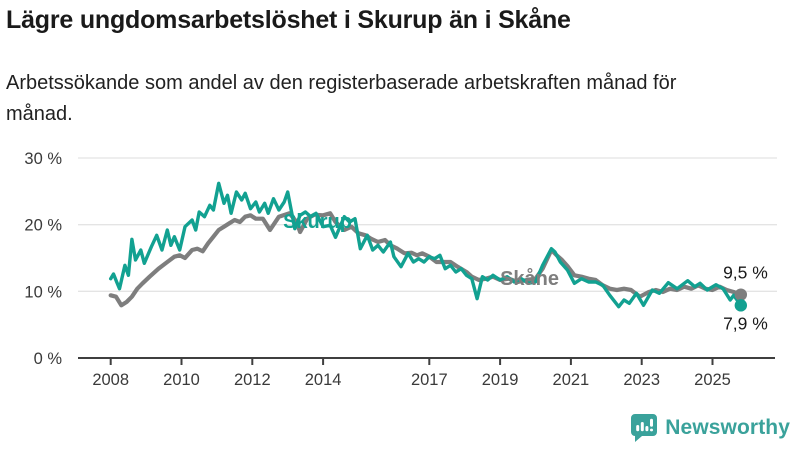 Image resolution: width=800 pixels, height=450 pixels. What do you see at coordinates (429, 380) in the screenshot?
I see `x-tick-label: 2017` at bounding box center [429, 380].